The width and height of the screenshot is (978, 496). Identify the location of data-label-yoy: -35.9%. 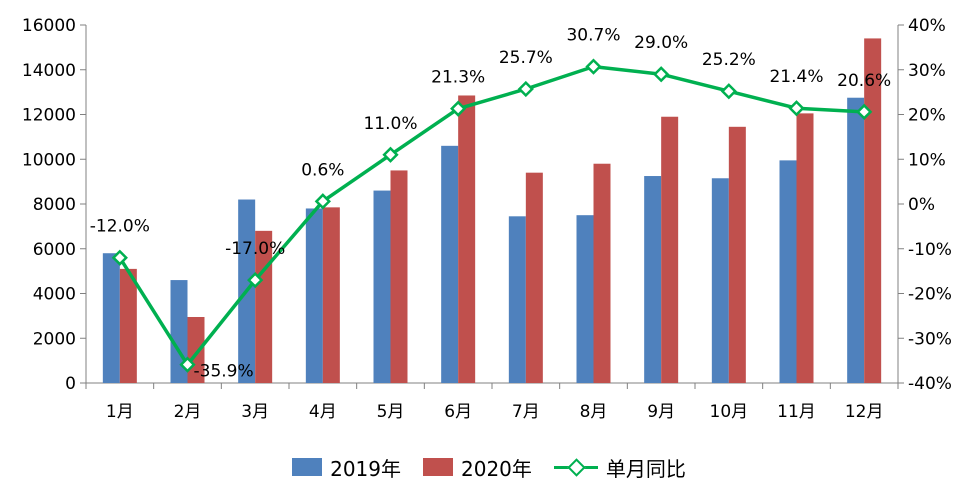
(224, 372).